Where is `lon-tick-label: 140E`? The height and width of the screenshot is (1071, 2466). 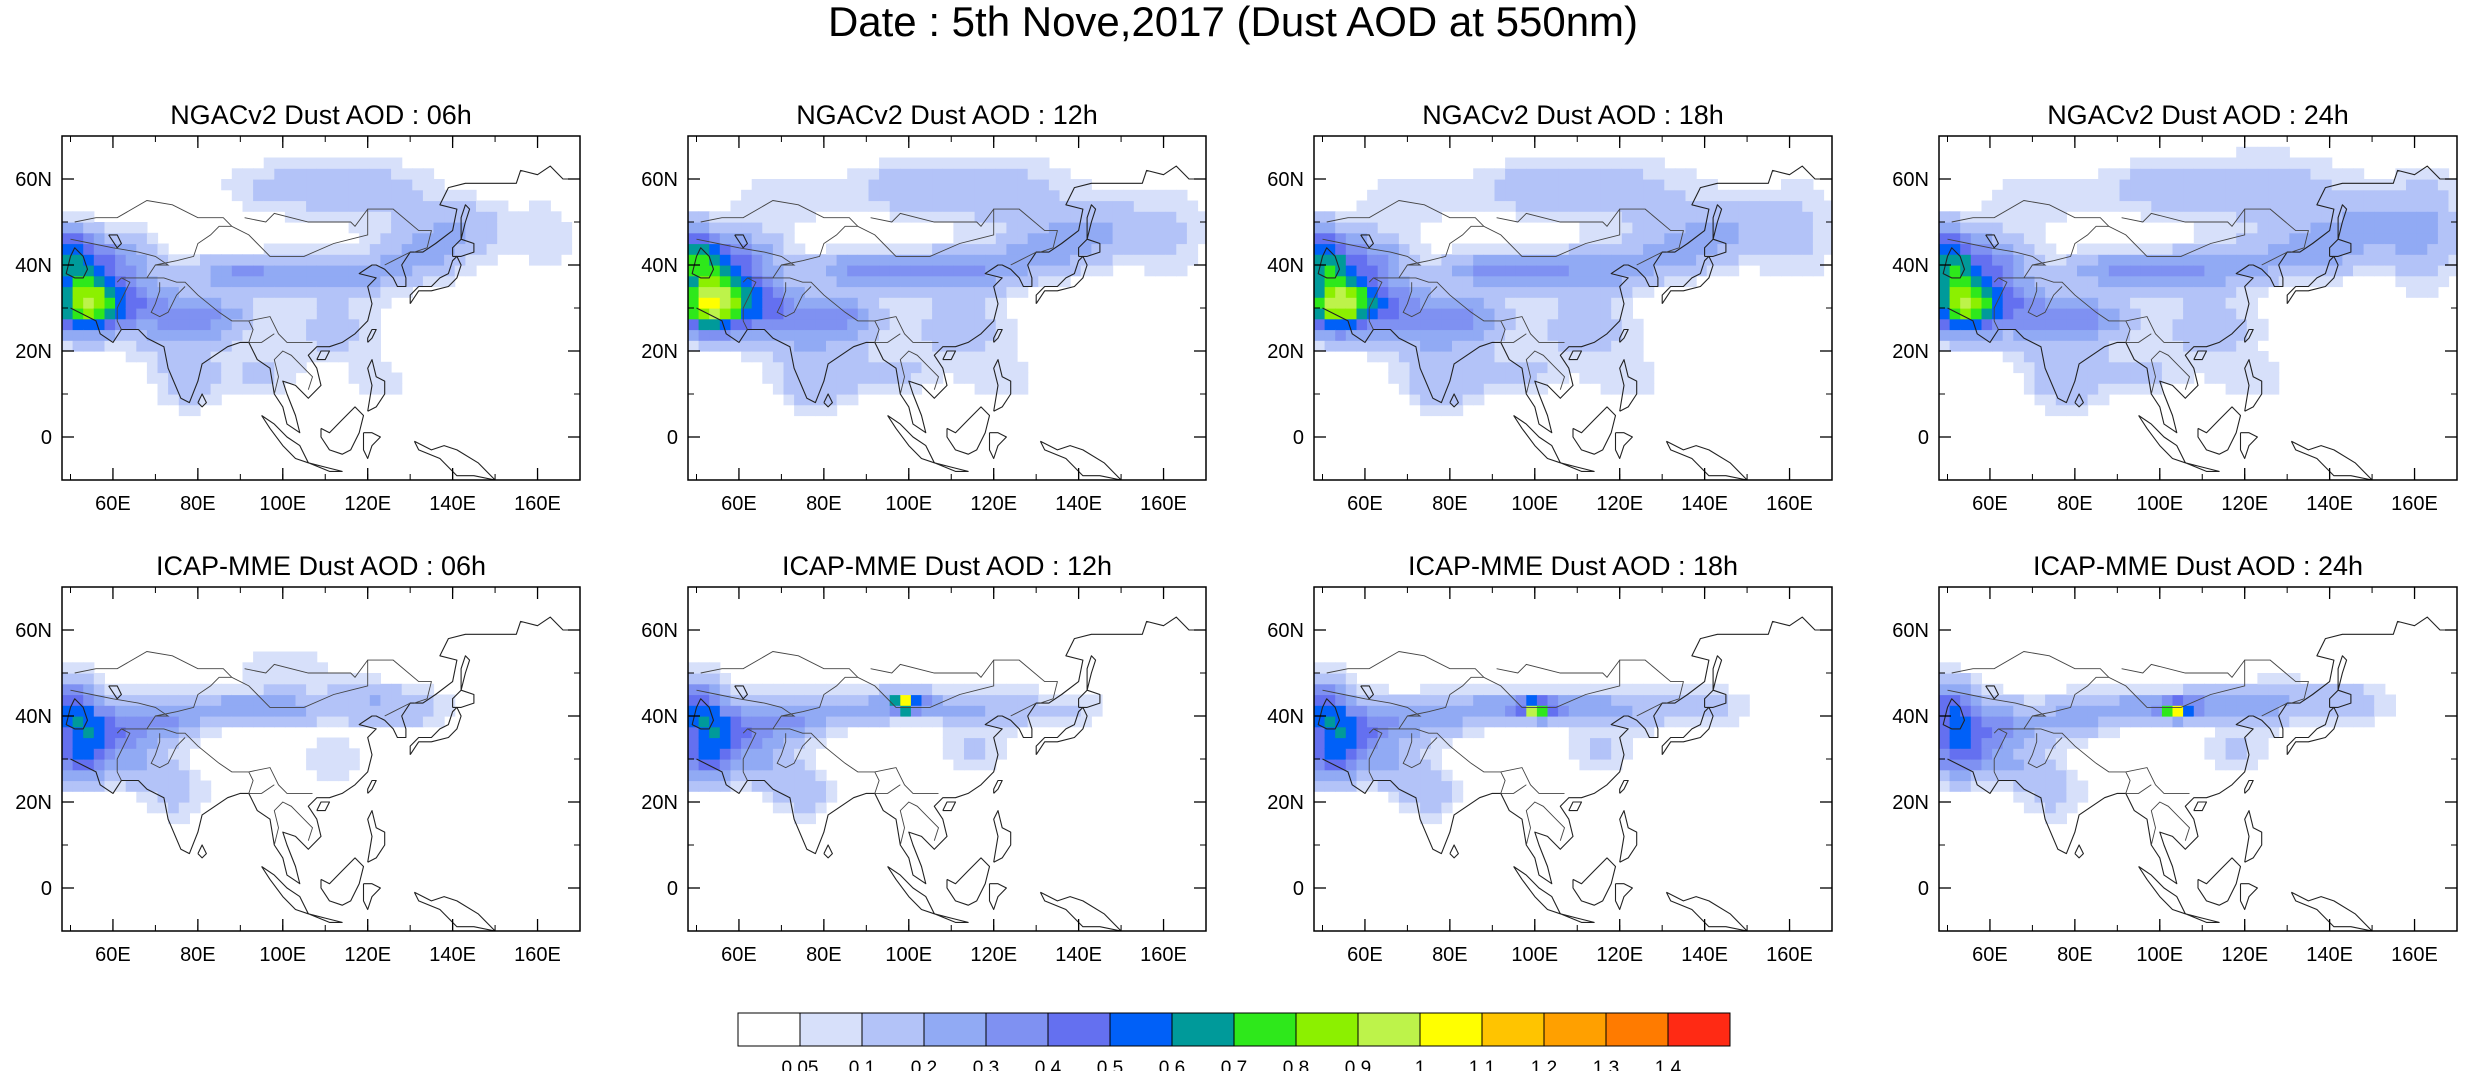 lon-tick-label: 140E is located at coordinates (1078, 504).